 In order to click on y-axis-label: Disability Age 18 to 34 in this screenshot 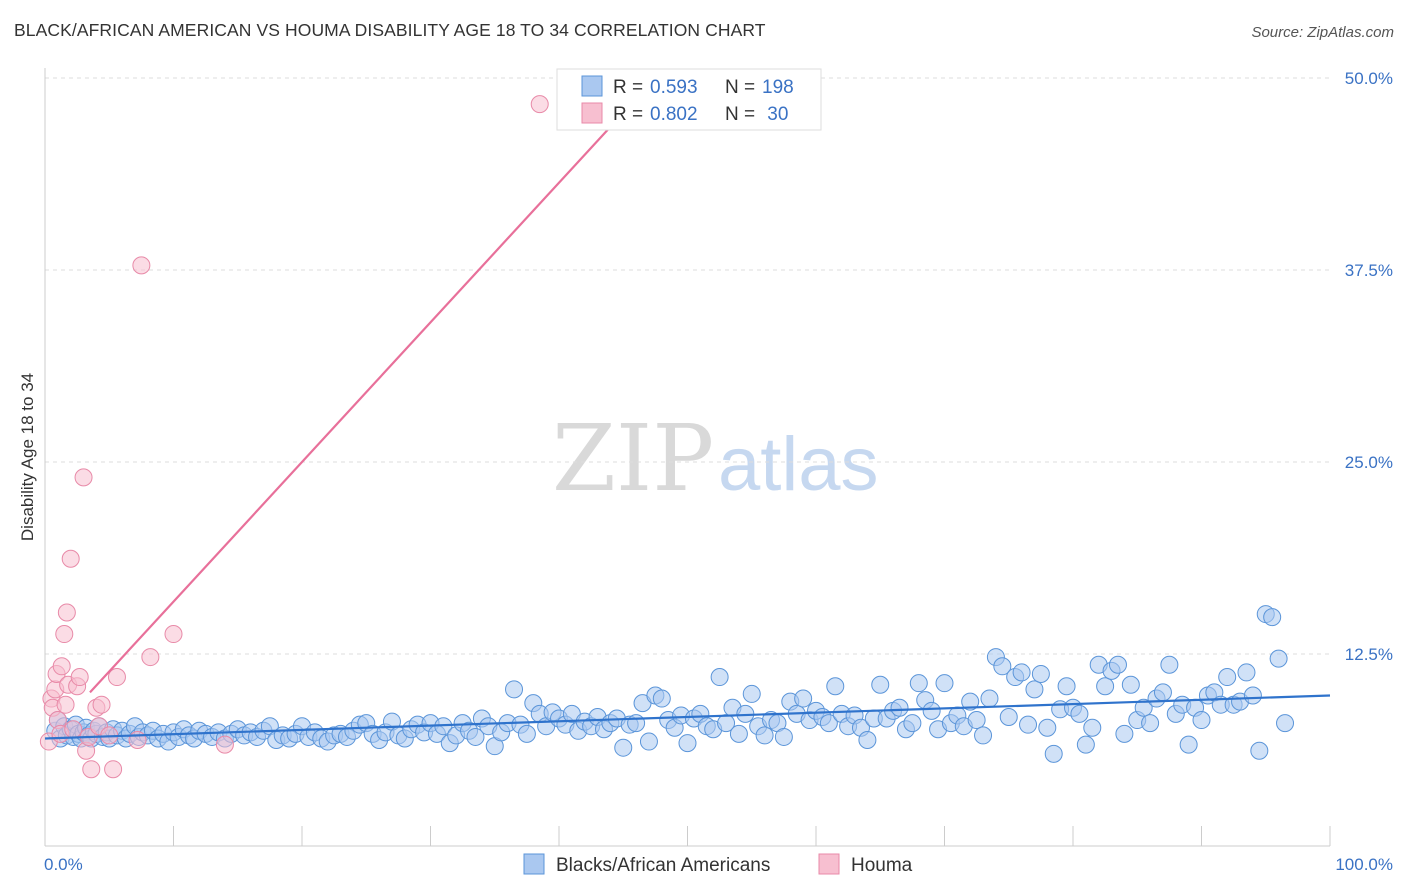, I will do `click(27, 457)`.